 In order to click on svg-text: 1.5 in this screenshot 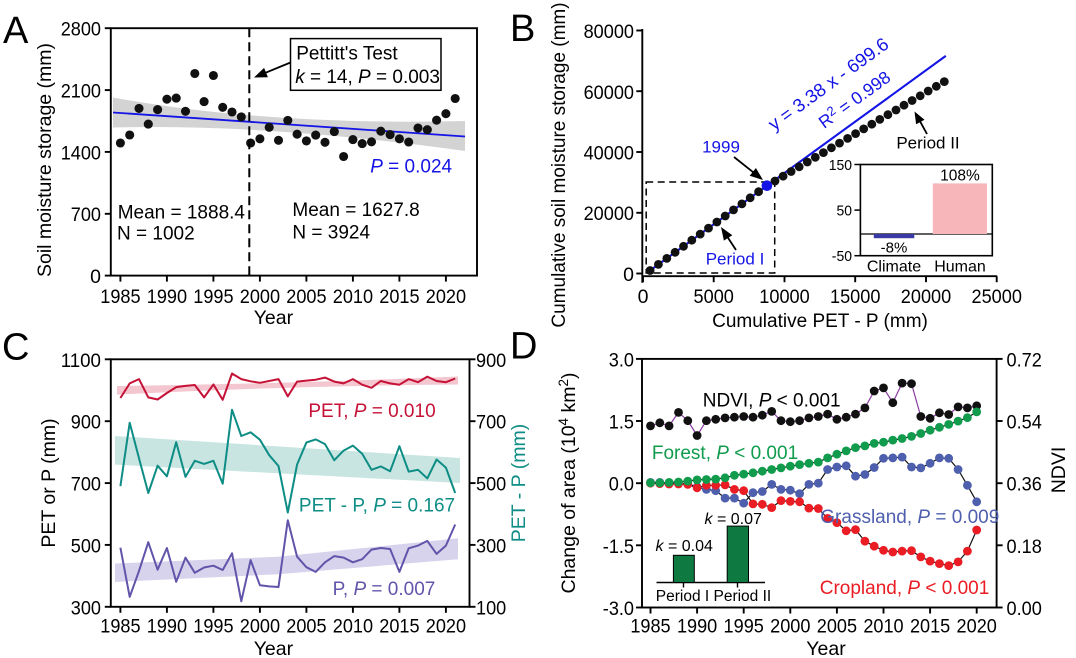, I will do `click(621, 423)`.